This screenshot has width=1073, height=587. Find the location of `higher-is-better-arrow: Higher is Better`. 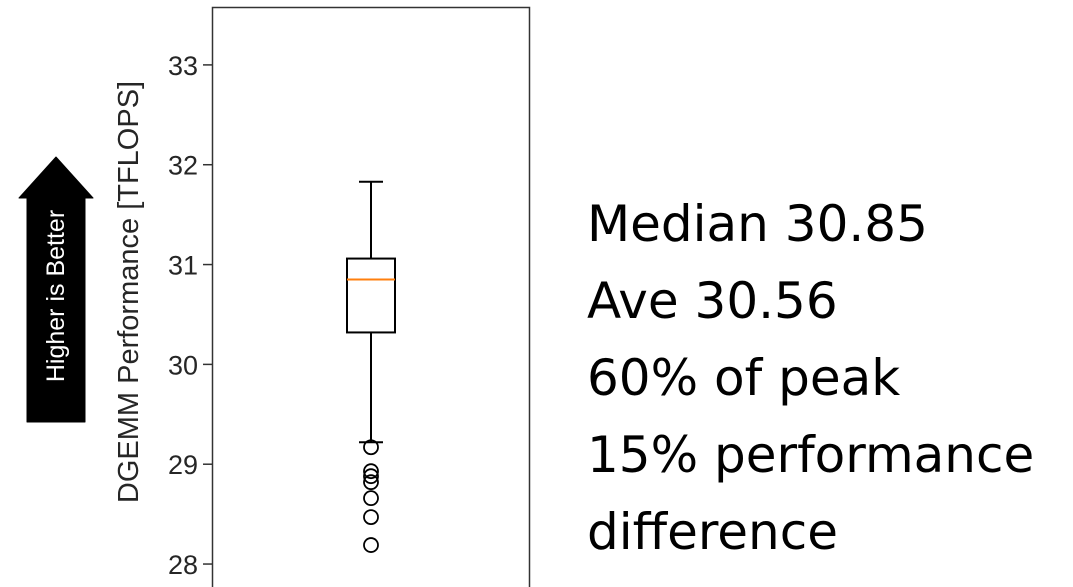

higher-is-better-arrow: Higher is Better is located at coordinates (56, 289).